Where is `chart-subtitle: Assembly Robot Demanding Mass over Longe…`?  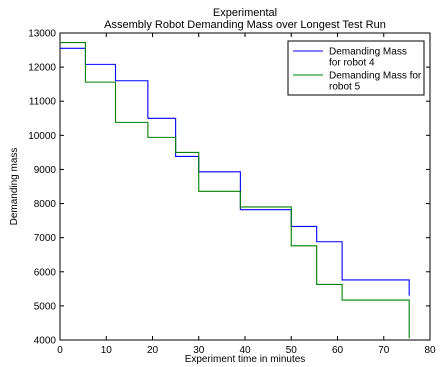 chart-subtitle: Assembly Robot Demanding Mass over Longe… is located at coordinates (245, 25).